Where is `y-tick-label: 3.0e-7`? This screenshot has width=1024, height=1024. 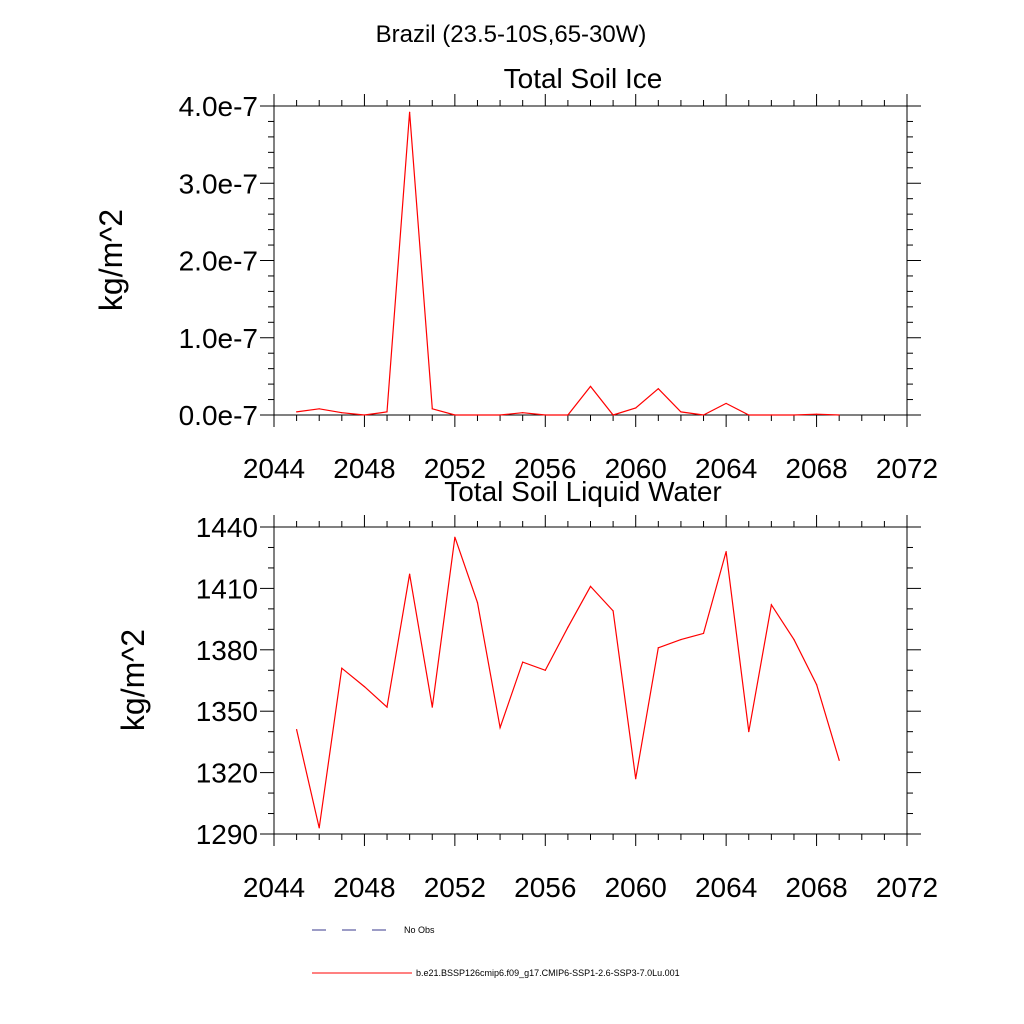
y-tick-label: 3.0e-7 is located at coordinates (218, 183).